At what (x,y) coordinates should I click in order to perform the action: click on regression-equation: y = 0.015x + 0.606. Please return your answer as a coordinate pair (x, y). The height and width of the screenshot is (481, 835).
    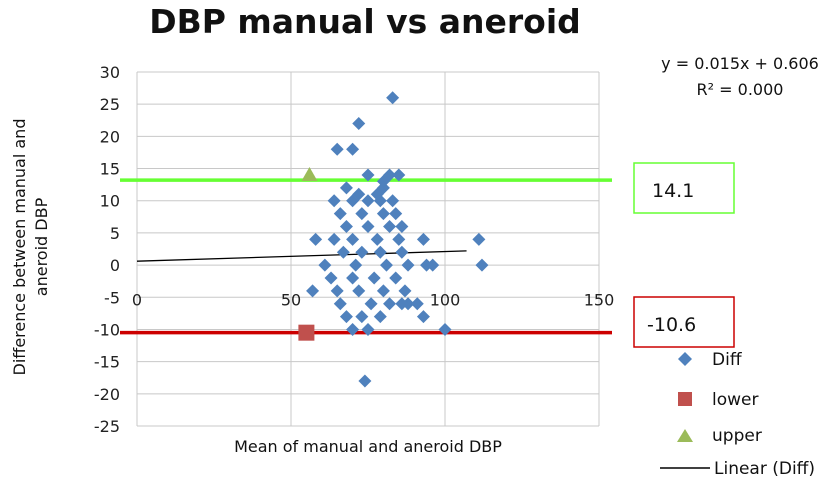
    Looking at the image, I should click on (740, 63).